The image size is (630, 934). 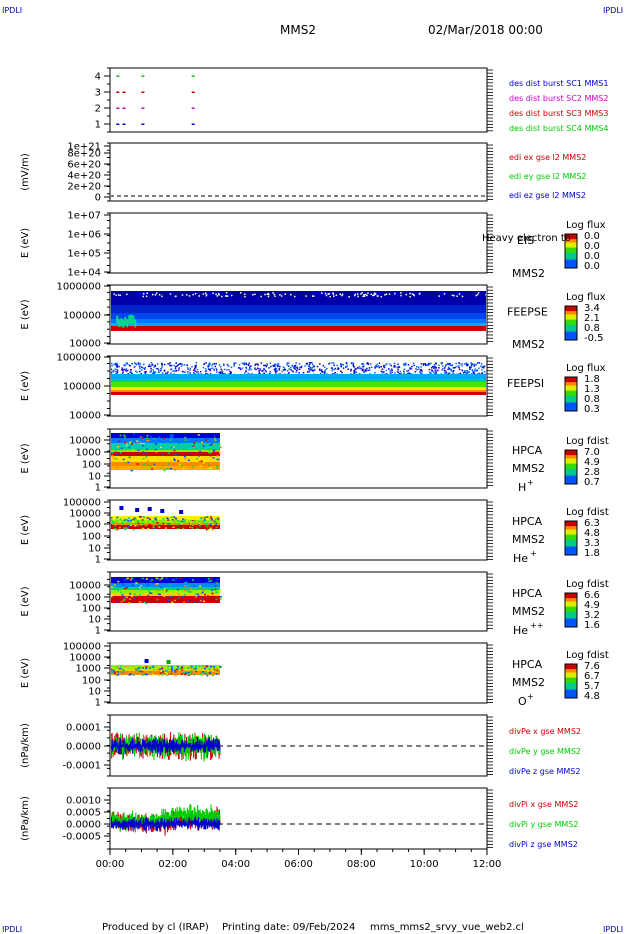 What do you see at coordinates (123, 323) in the screenshot?
I see `early-feature` at bounding box center [123, 323].